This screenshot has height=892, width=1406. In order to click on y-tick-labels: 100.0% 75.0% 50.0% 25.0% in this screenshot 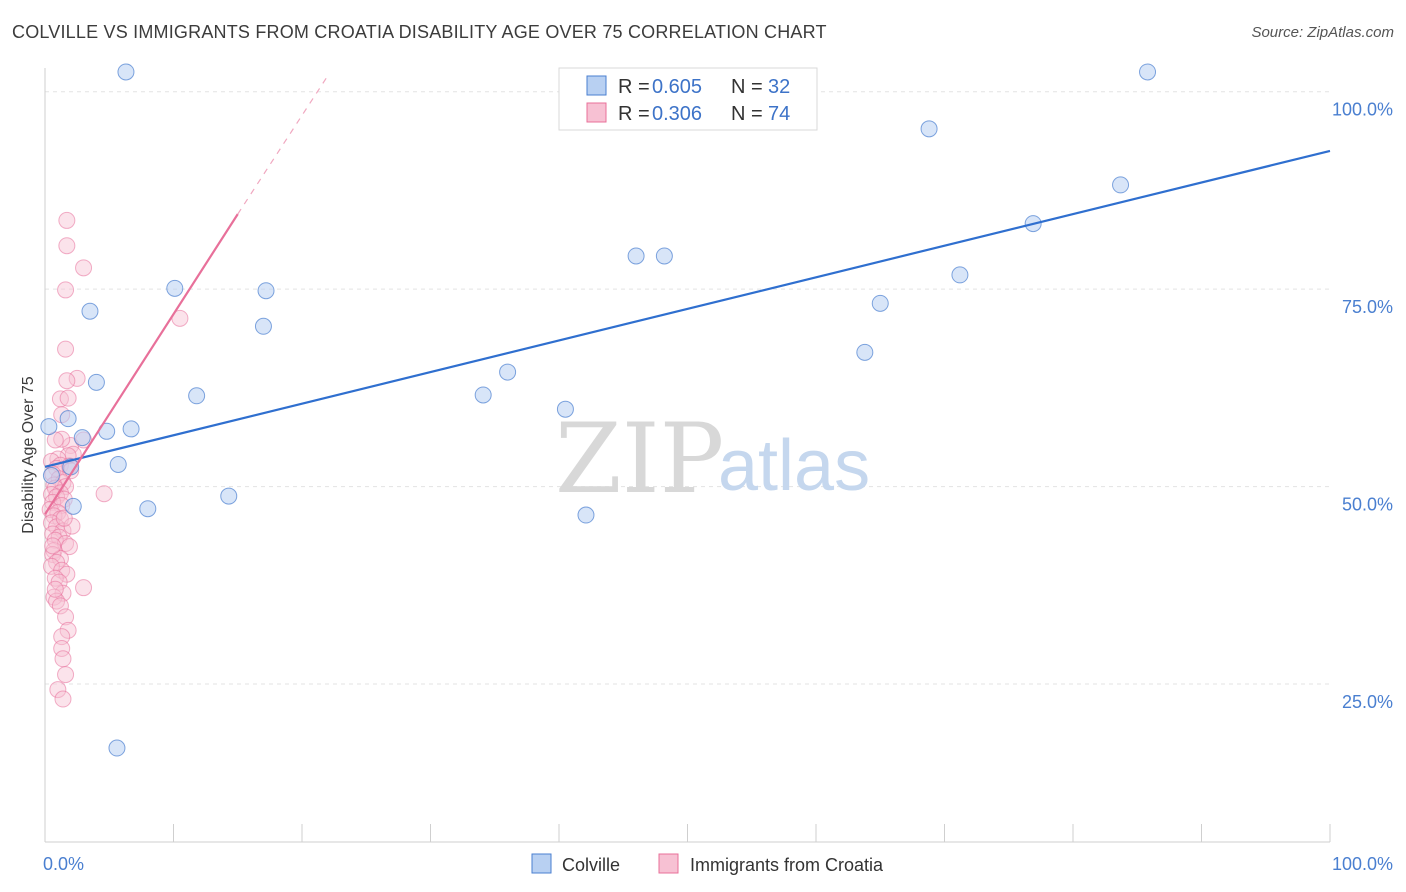, I will do `click(1362, 406)`.